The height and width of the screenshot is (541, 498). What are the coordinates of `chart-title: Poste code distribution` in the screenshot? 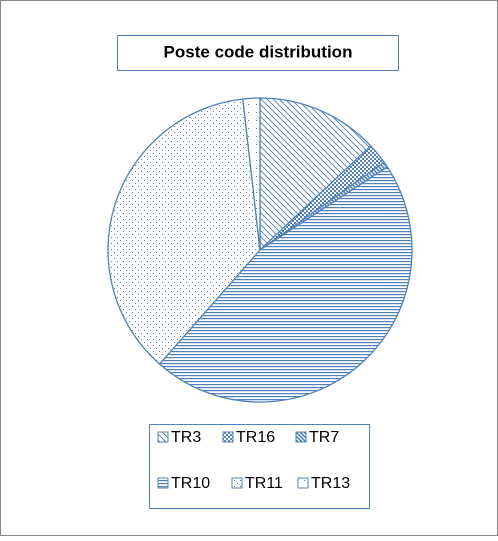 It's located at (258, 51).